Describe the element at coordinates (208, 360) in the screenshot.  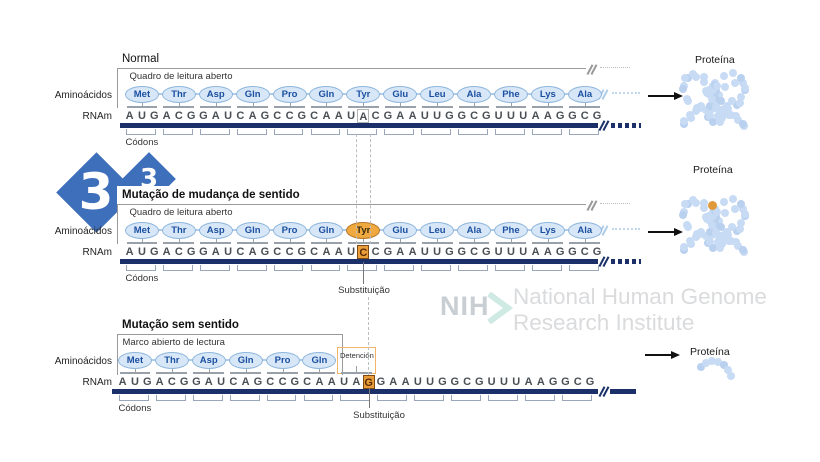
I see `amino-acid-pill: Asp` at that location.